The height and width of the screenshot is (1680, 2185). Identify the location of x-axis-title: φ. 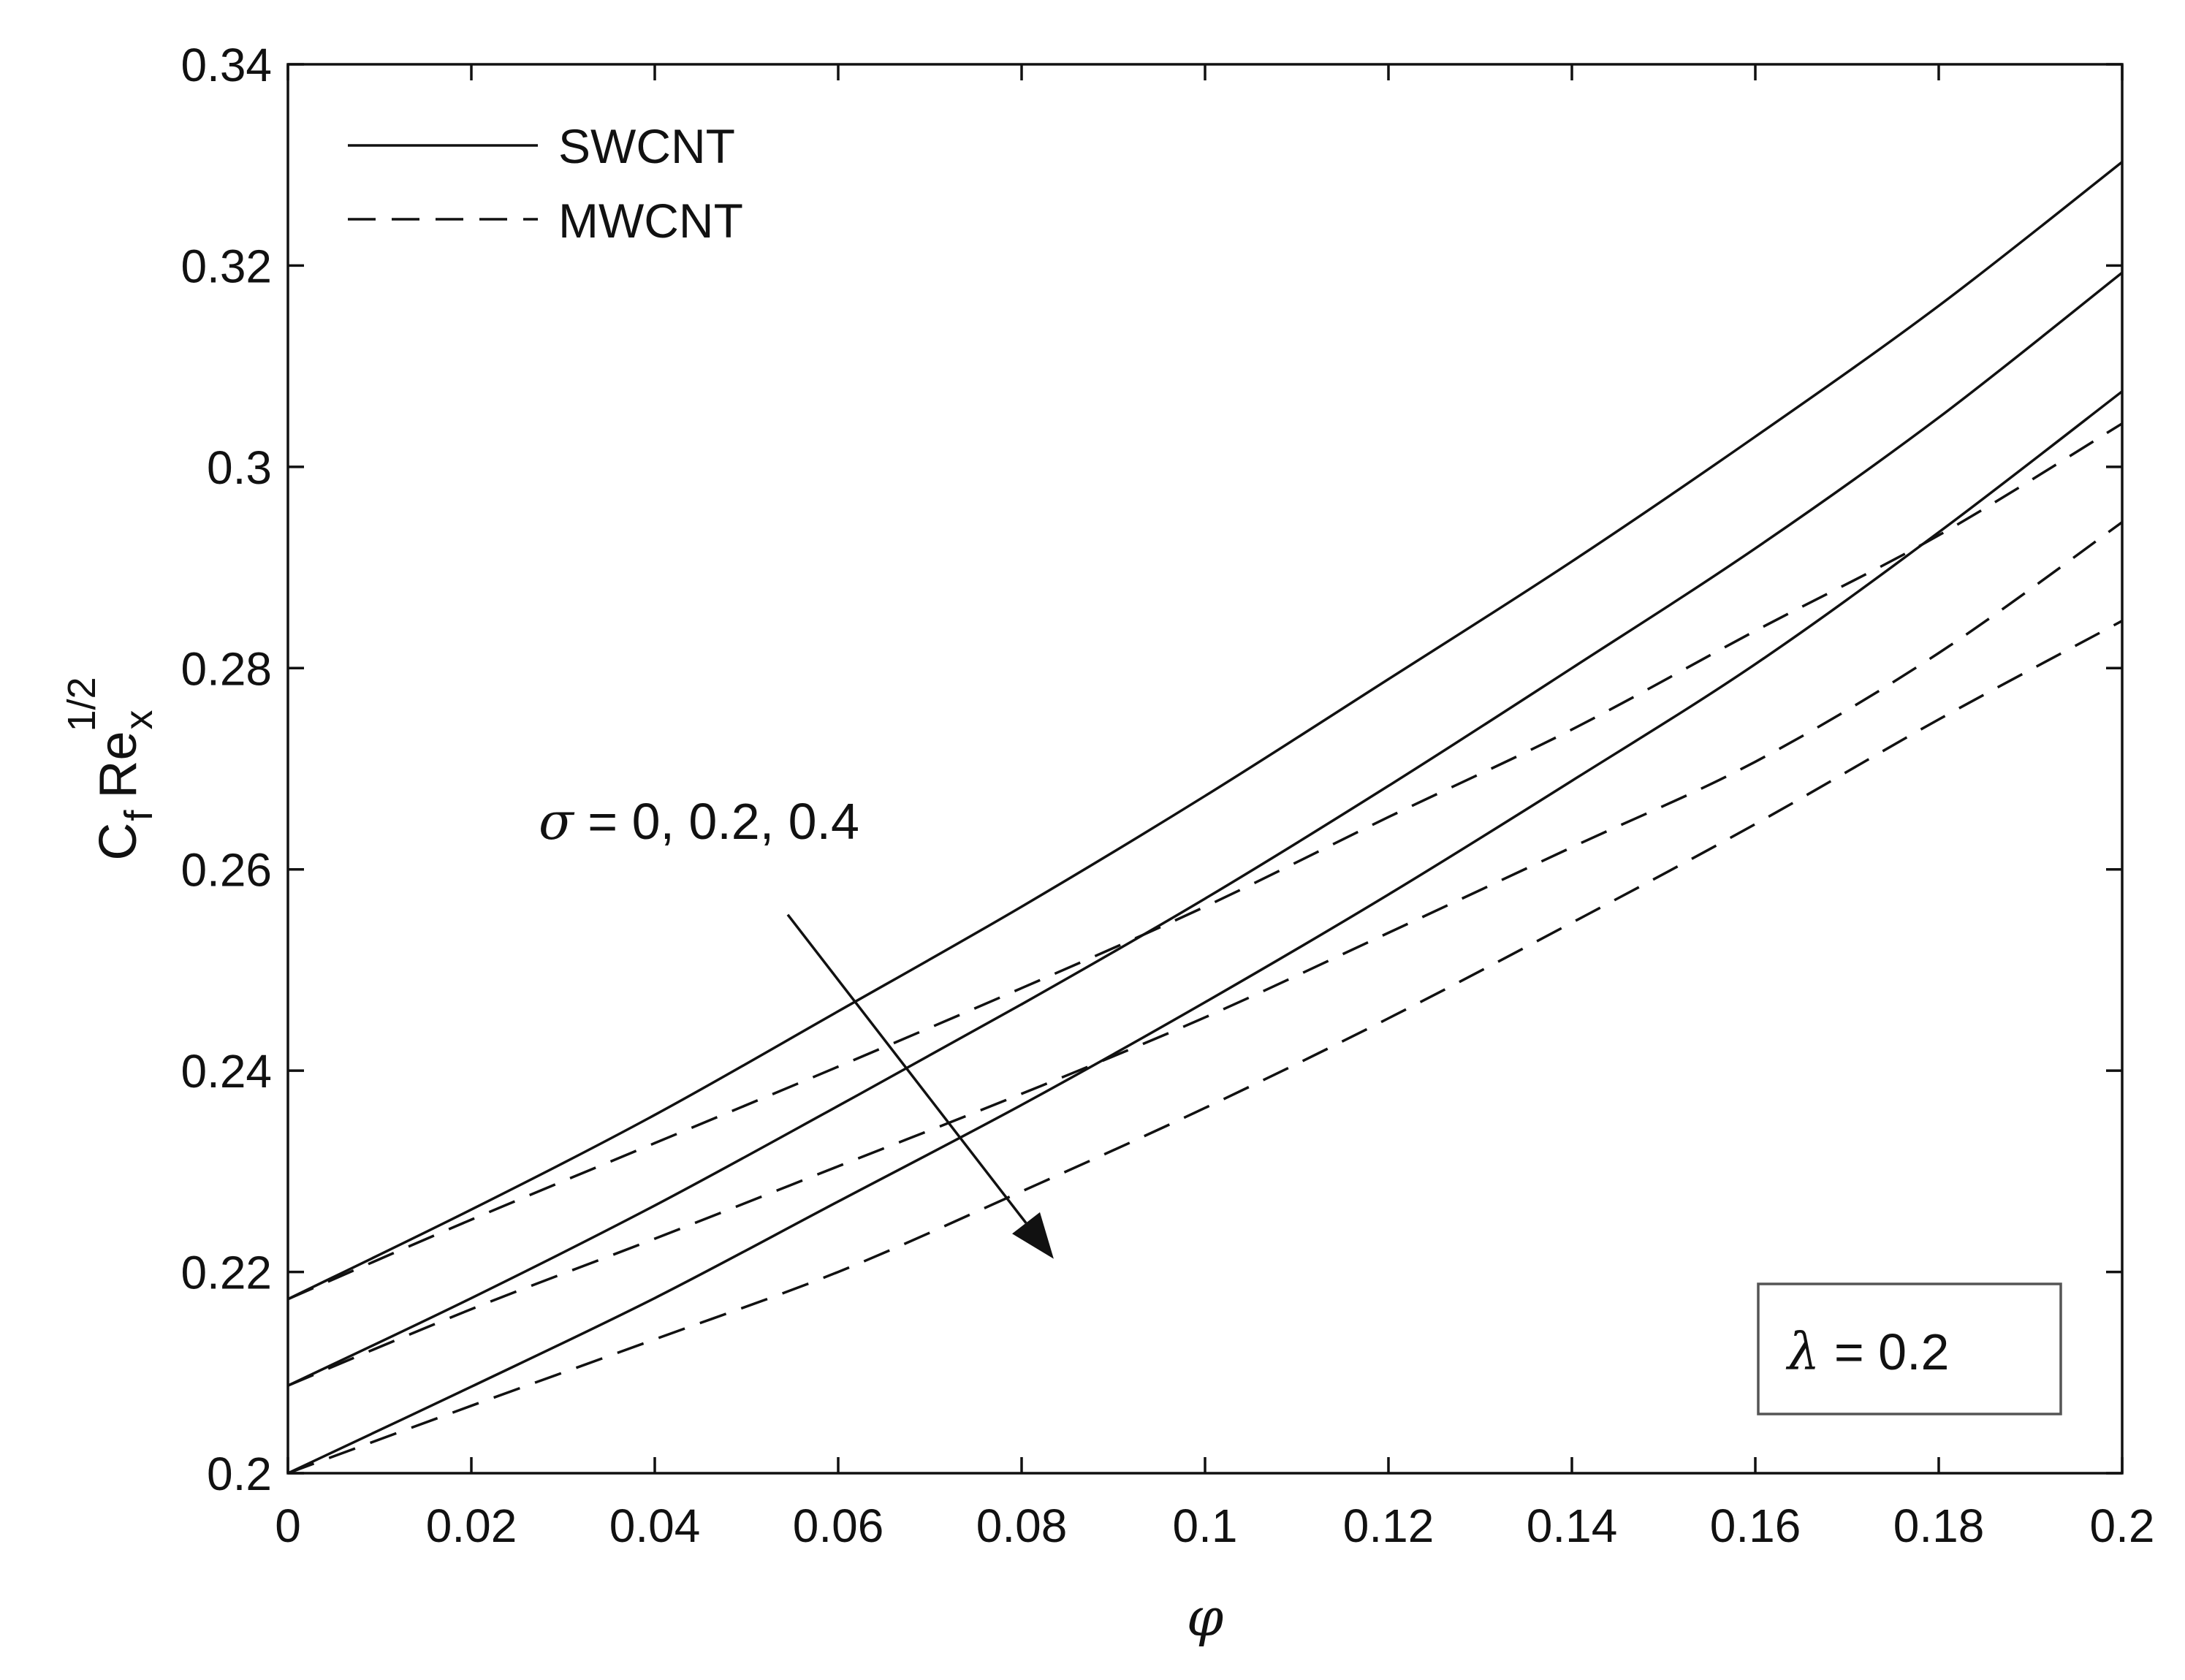
(1205, 1617).